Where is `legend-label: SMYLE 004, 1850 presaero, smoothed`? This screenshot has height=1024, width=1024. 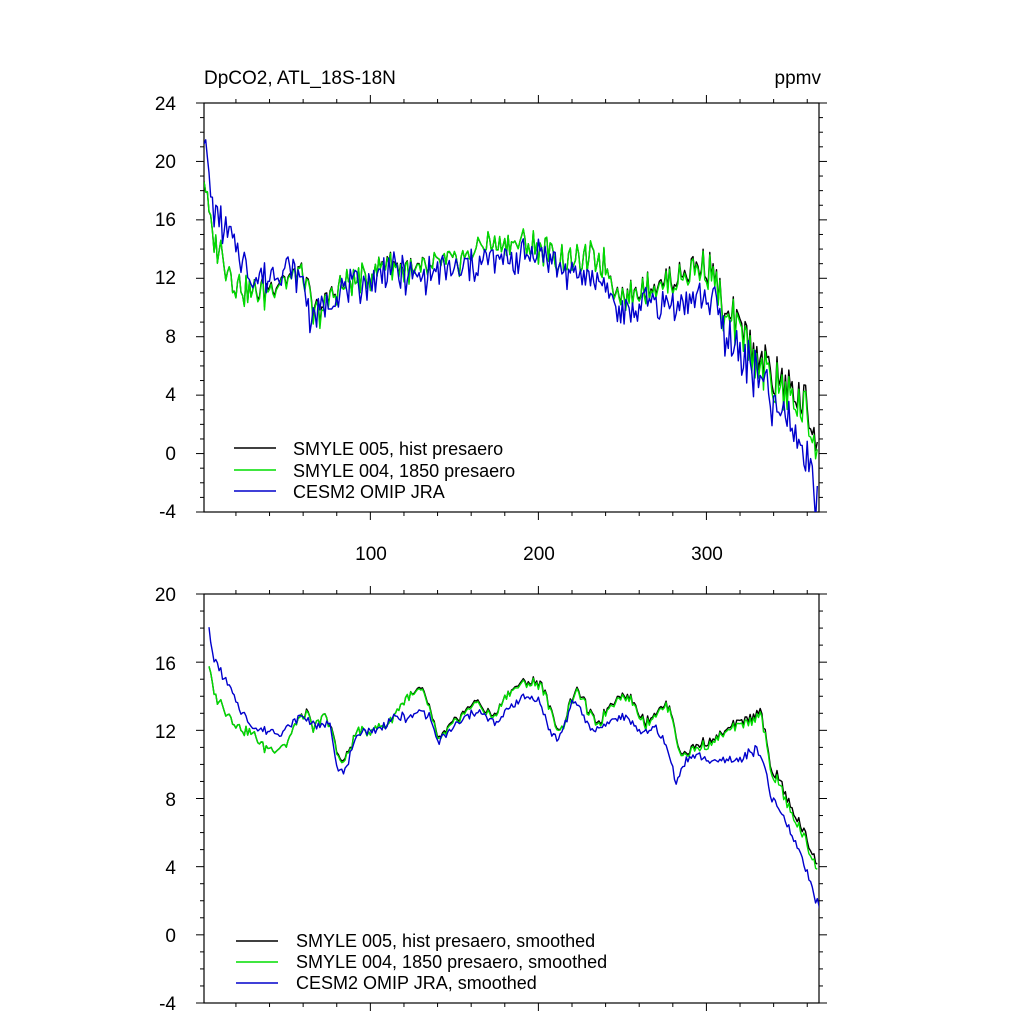 legend-label: SMYLE 004, 1850 presaero, smoothed is located at coordinates (451, 962).